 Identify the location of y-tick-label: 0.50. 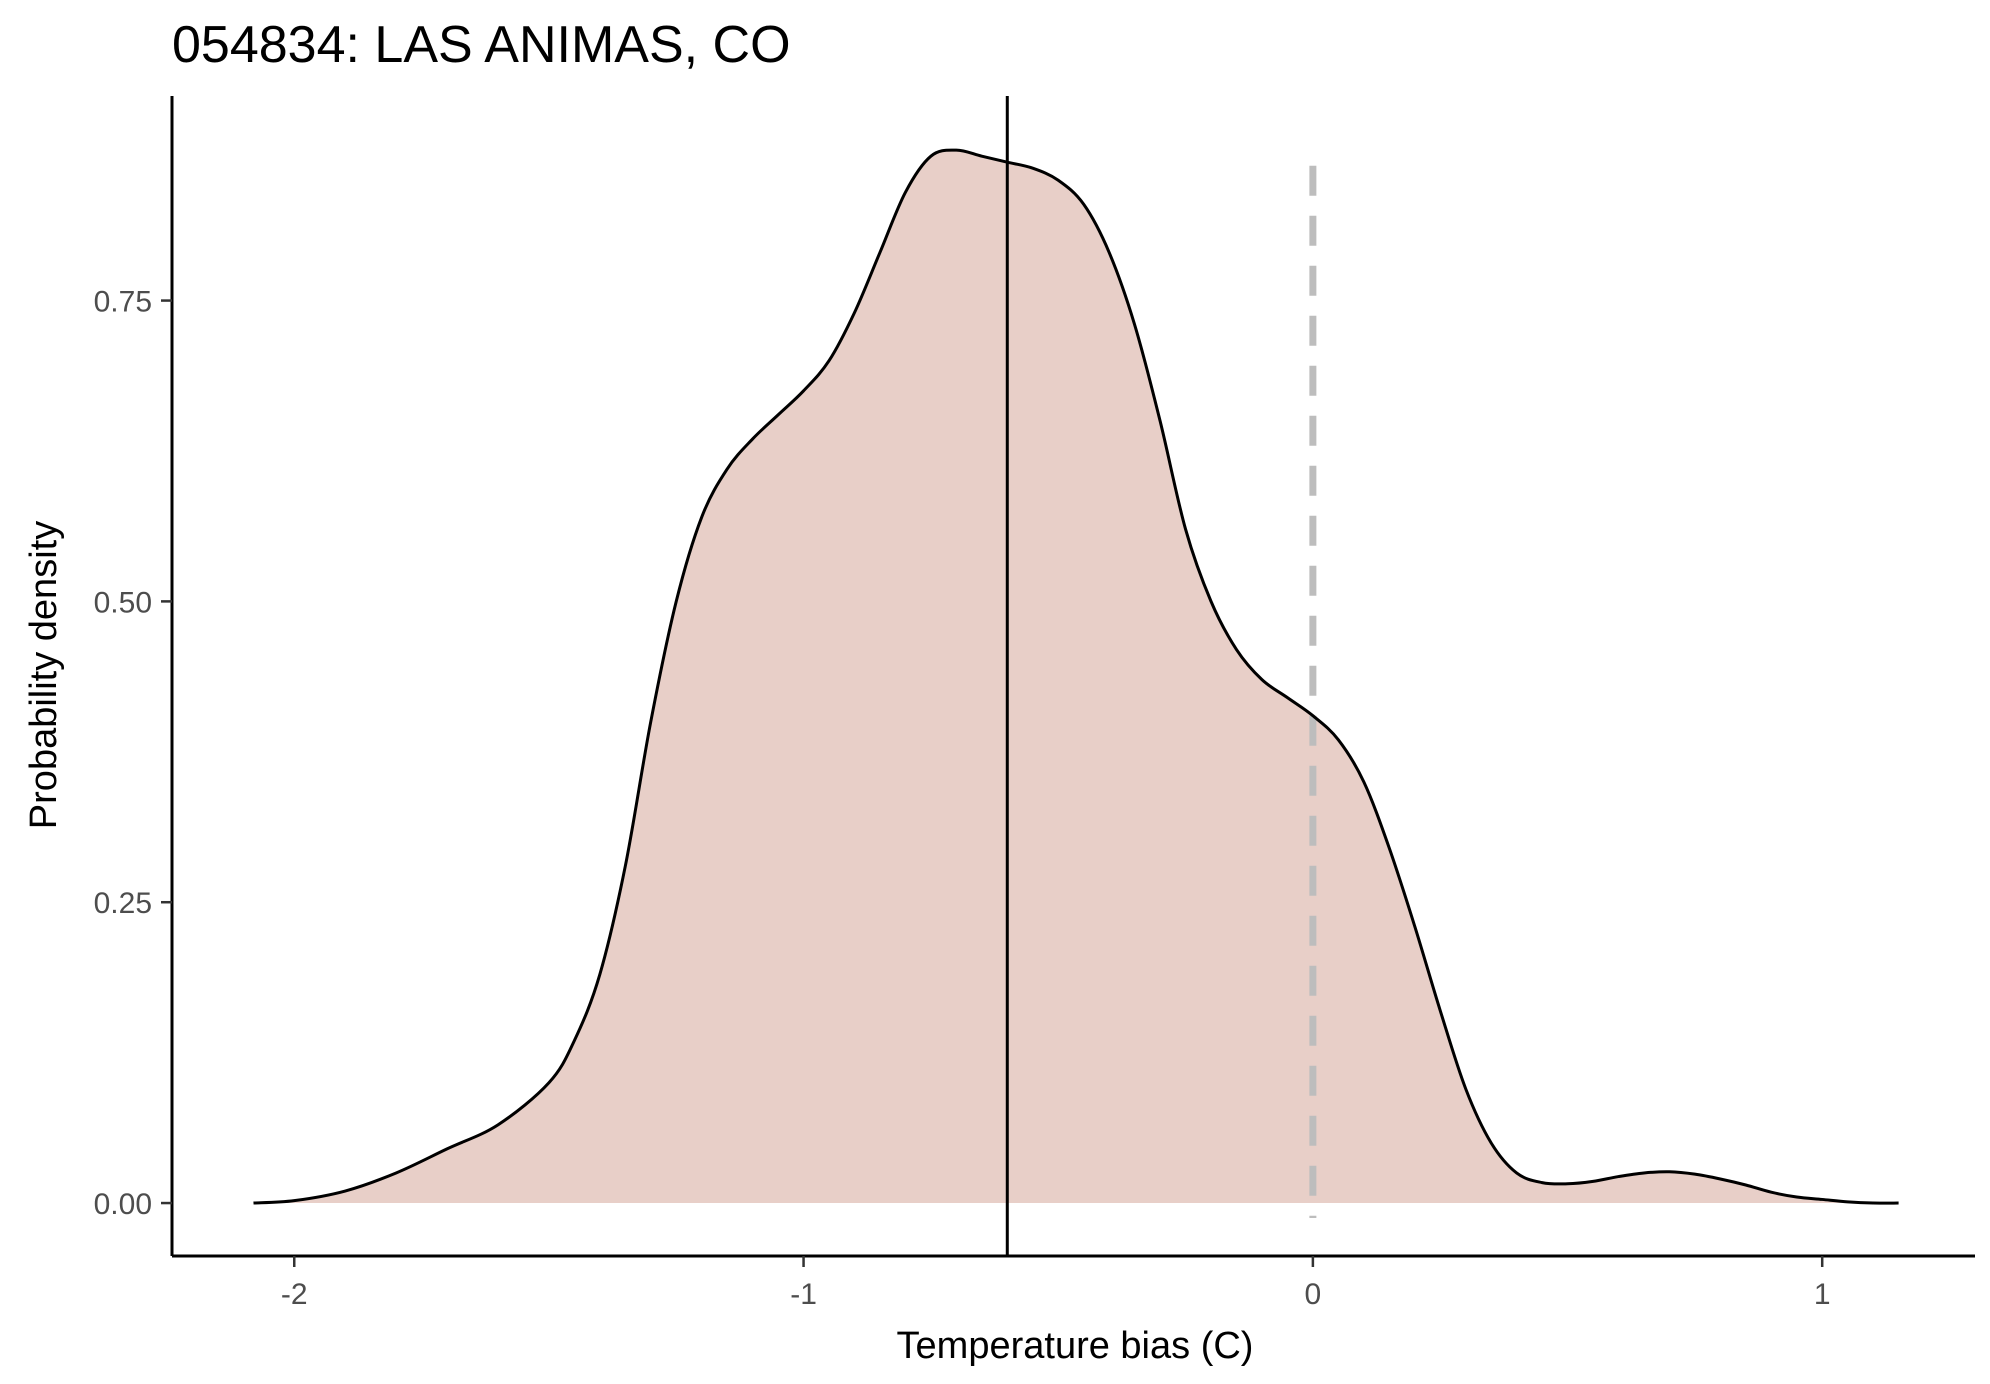
(123, 602).